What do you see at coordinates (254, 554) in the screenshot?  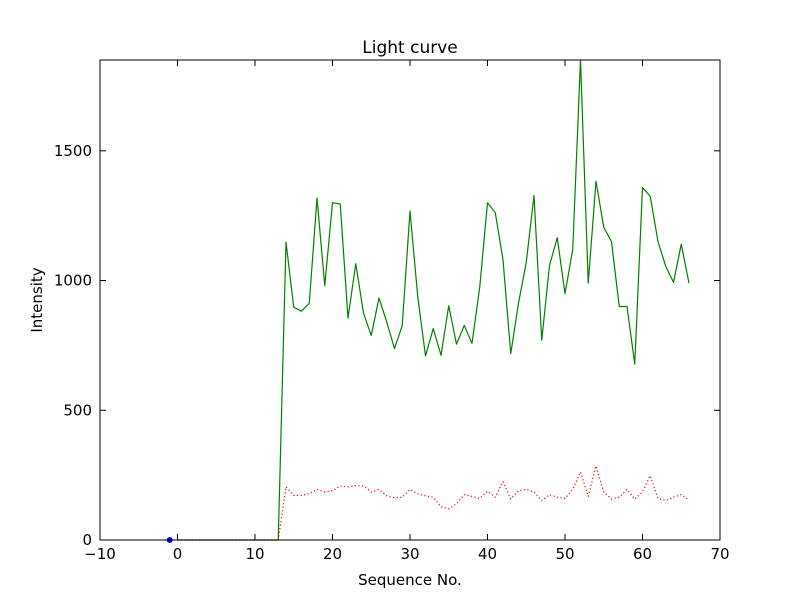 I see `x-tick-label: 10` at bounding box center [254, 554].